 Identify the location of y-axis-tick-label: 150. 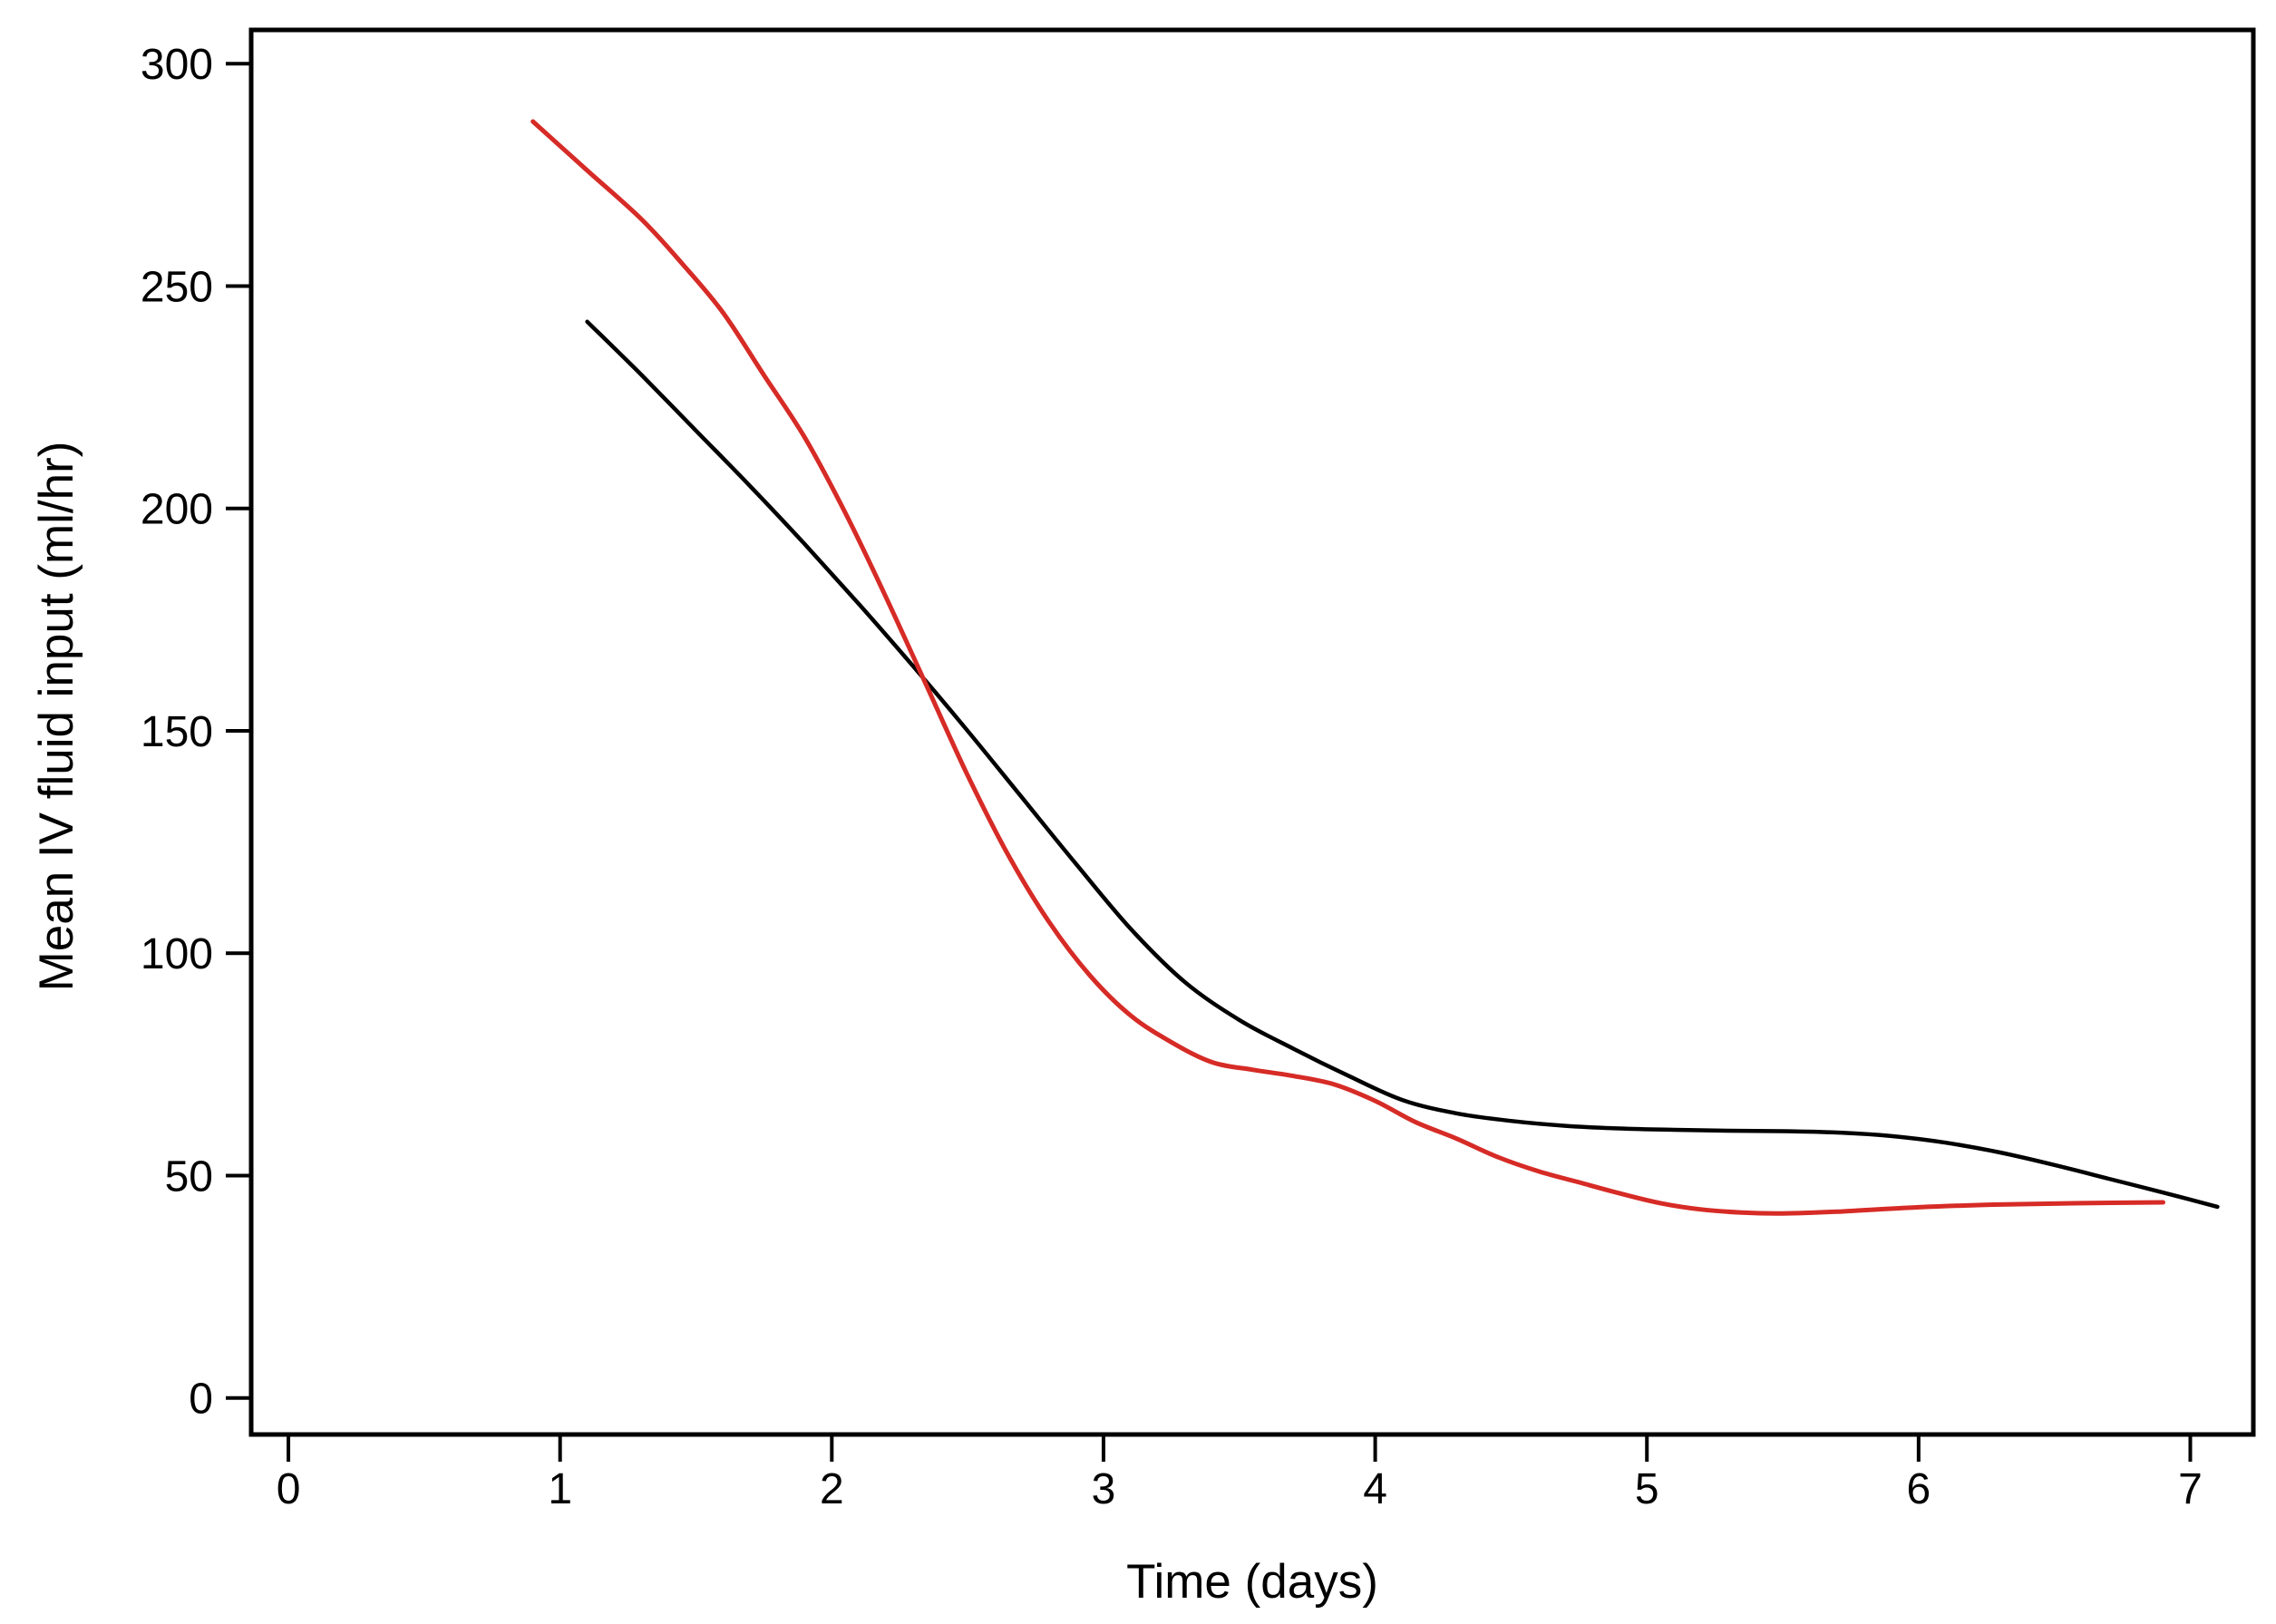
(177, 732).